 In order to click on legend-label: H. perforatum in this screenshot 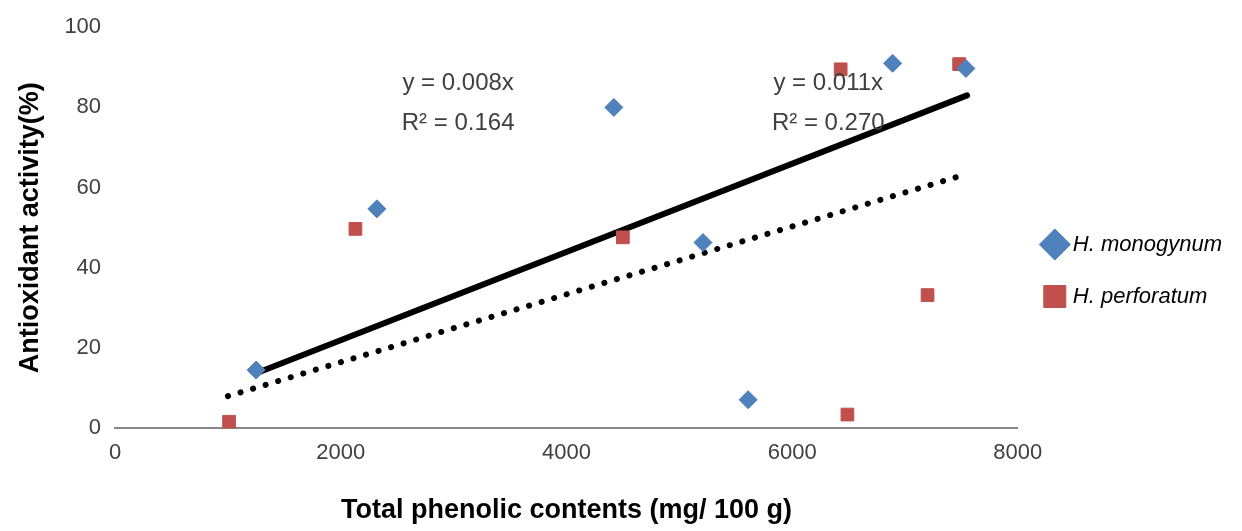, I will do `click(1140, 295)`.